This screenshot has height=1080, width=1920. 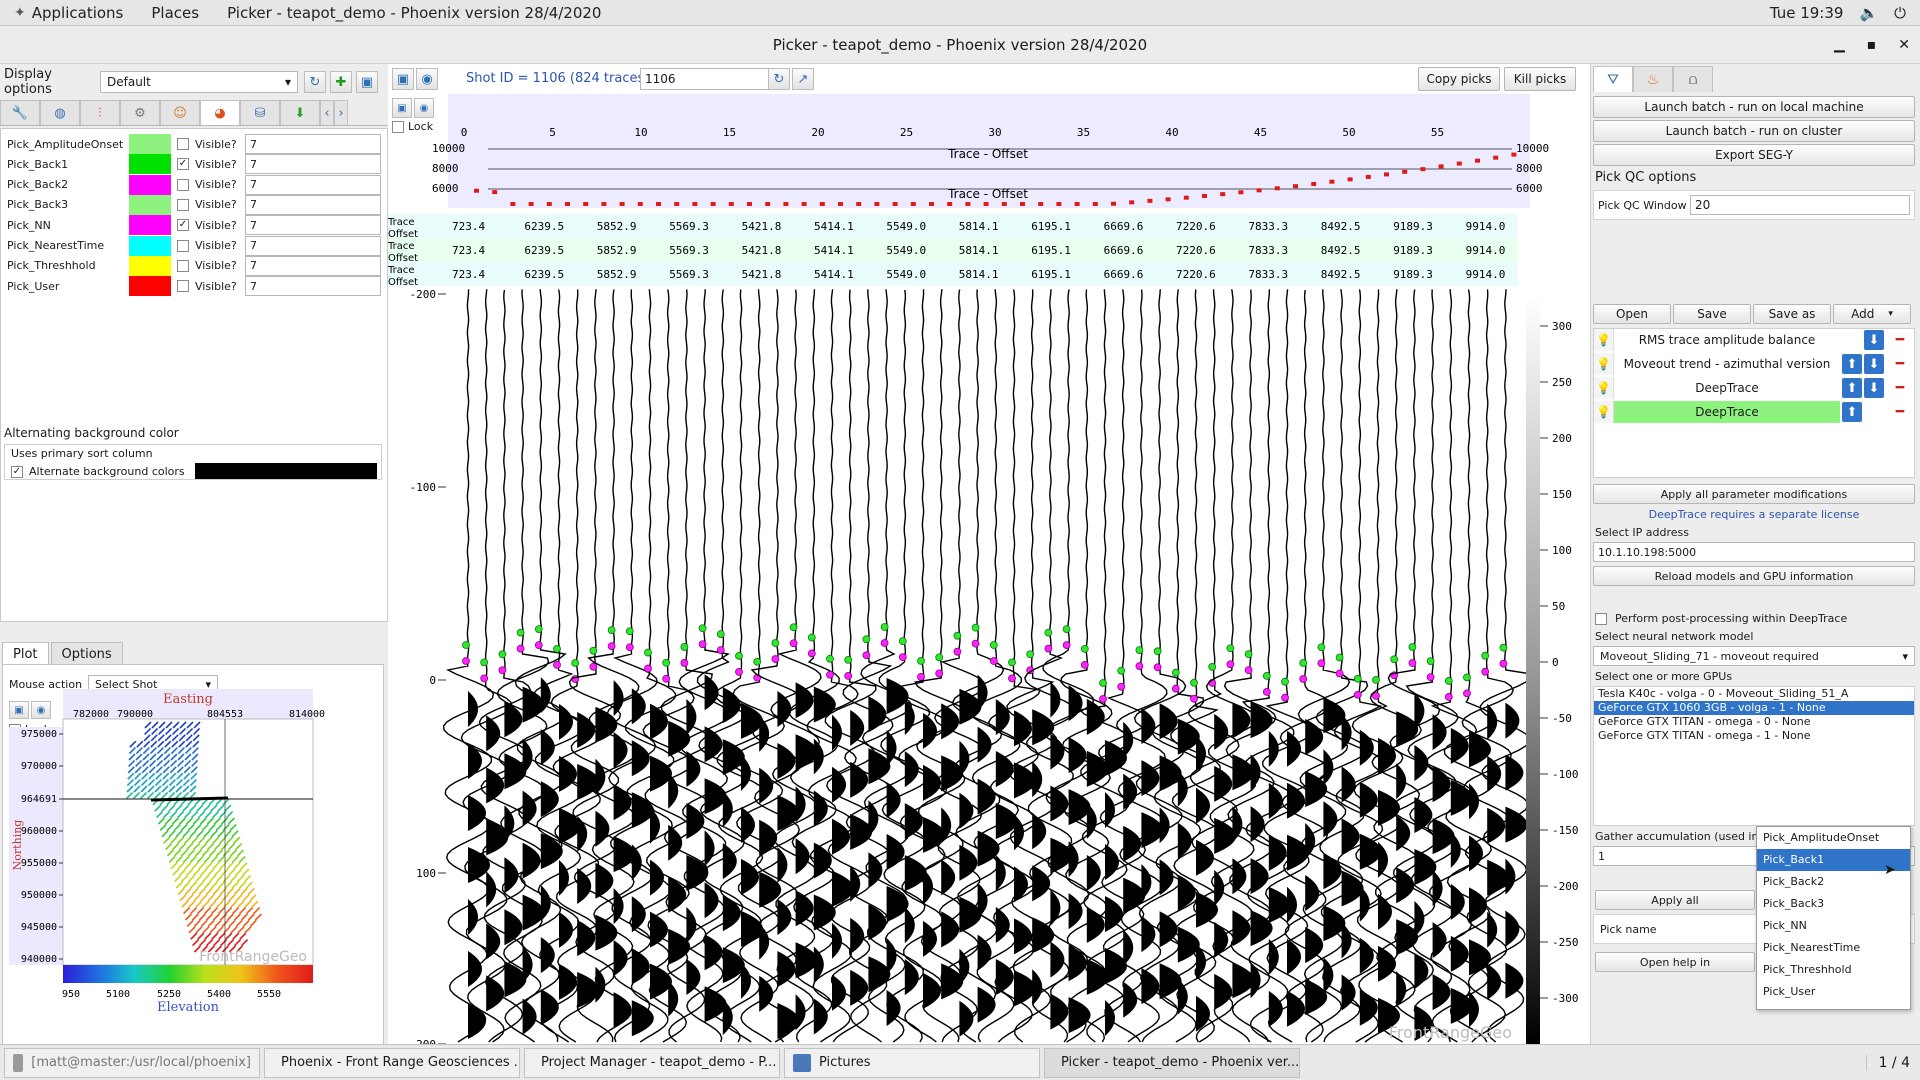 I want to click on shot-jump-button: ↗, so click(x=803, y=79).